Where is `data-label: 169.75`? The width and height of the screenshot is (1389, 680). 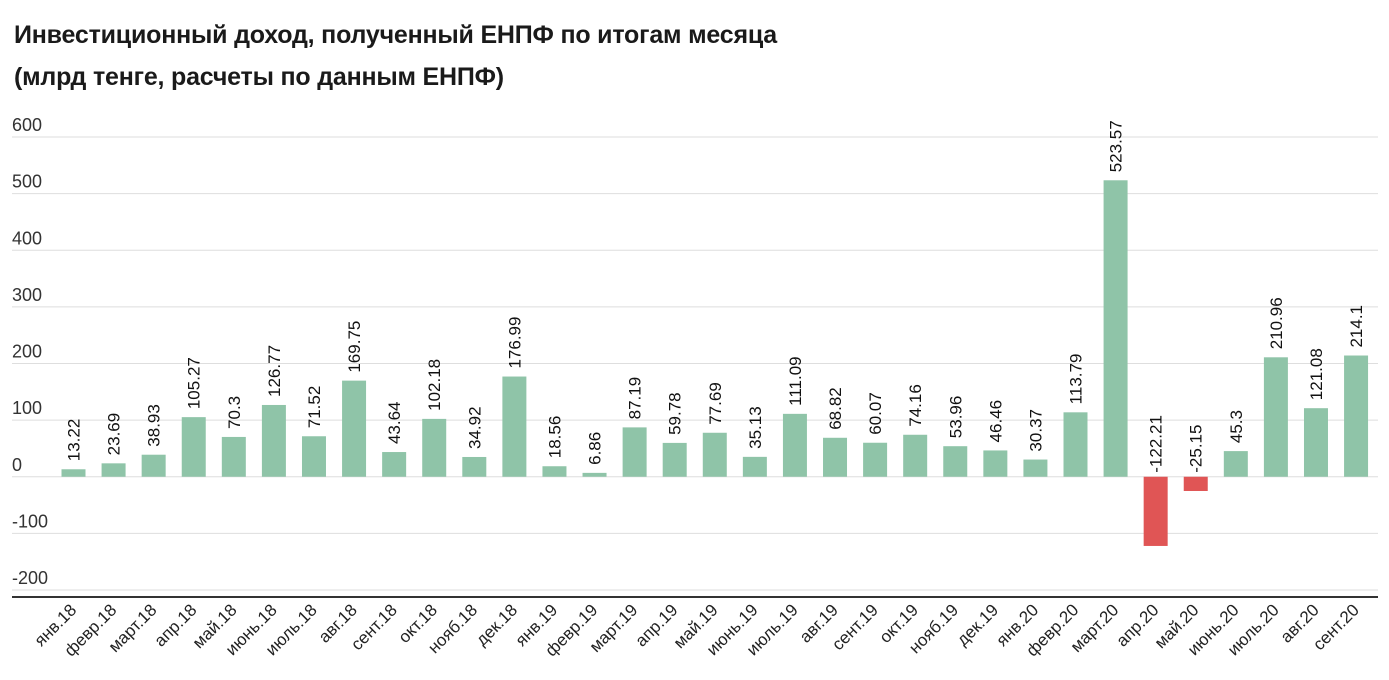 data-label: 169.75 is located at coordinates (354, 347).